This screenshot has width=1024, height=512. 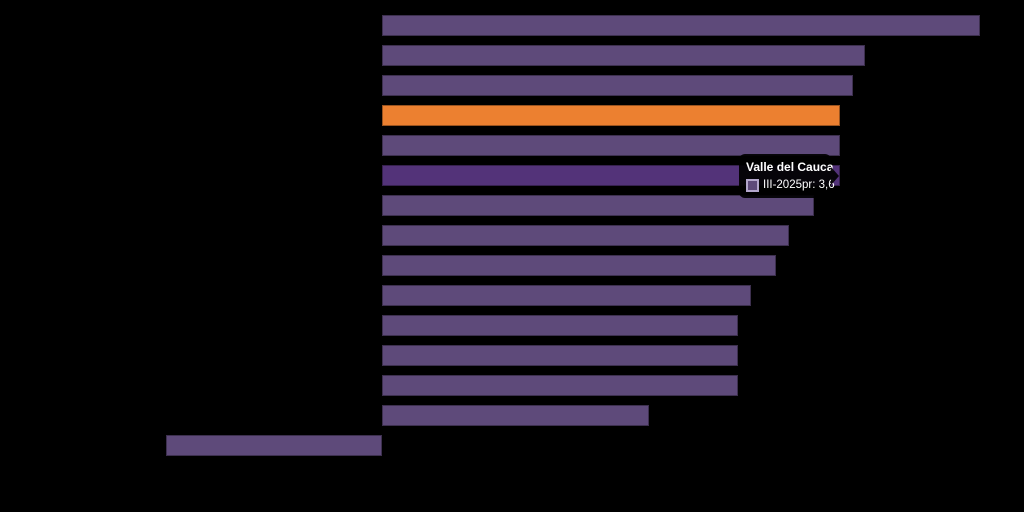 I want to click on tooltip: Valle del Cauca III-2025pr: 3,6, so click(x=789, y=176).